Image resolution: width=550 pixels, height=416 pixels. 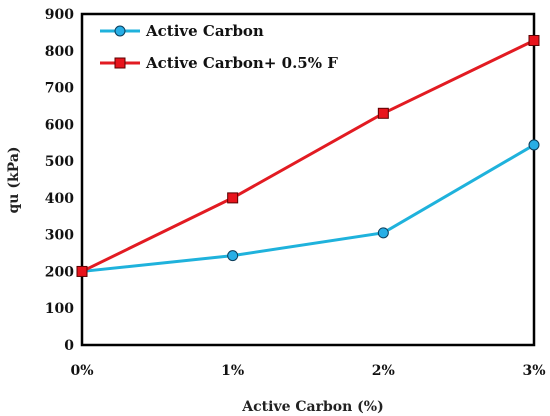 I want to click on y-tick-label: 600, so click(x=59, y=125).